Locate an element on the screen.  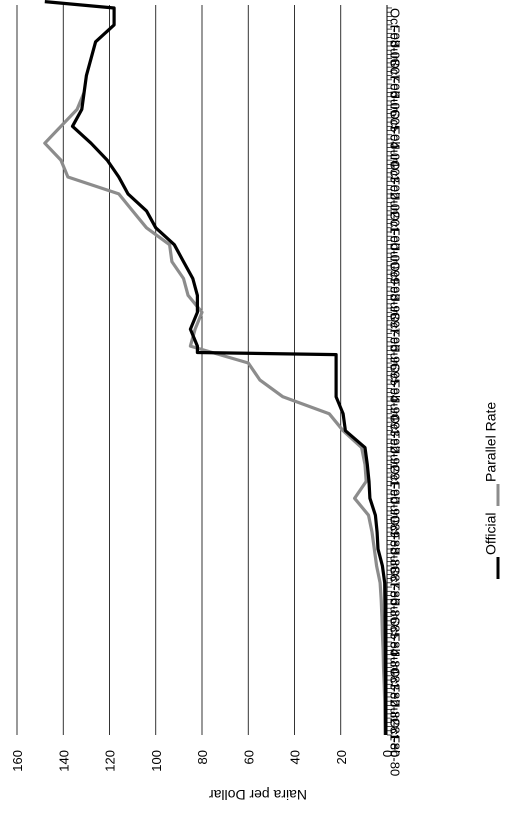
x-tick-label: Oct-90 is located at coordinates (395, 483).